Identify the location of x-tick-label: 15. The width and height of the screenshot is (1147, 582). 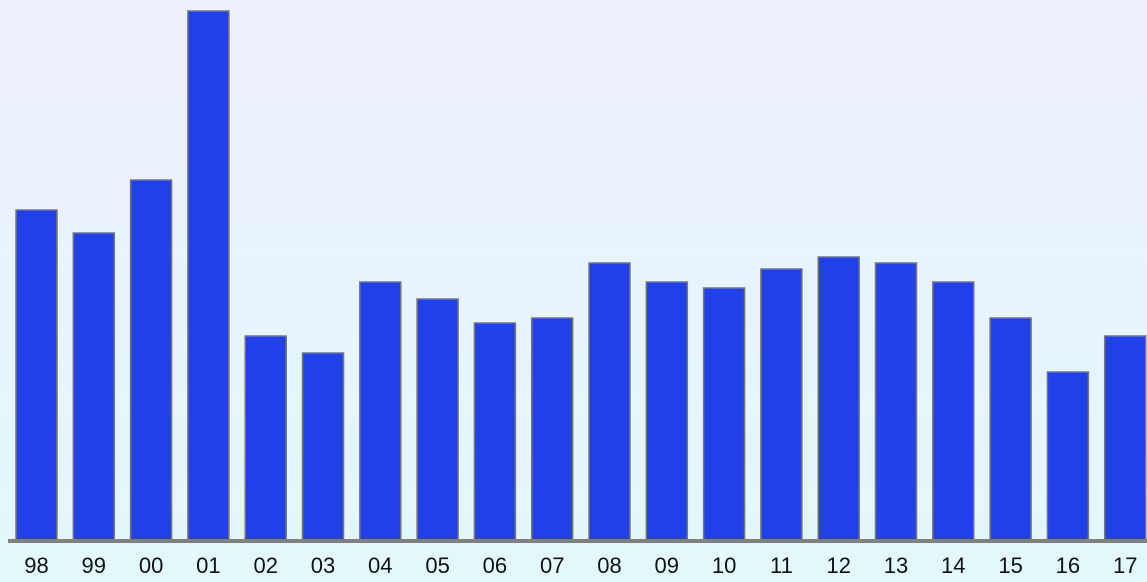
(1010, 565).